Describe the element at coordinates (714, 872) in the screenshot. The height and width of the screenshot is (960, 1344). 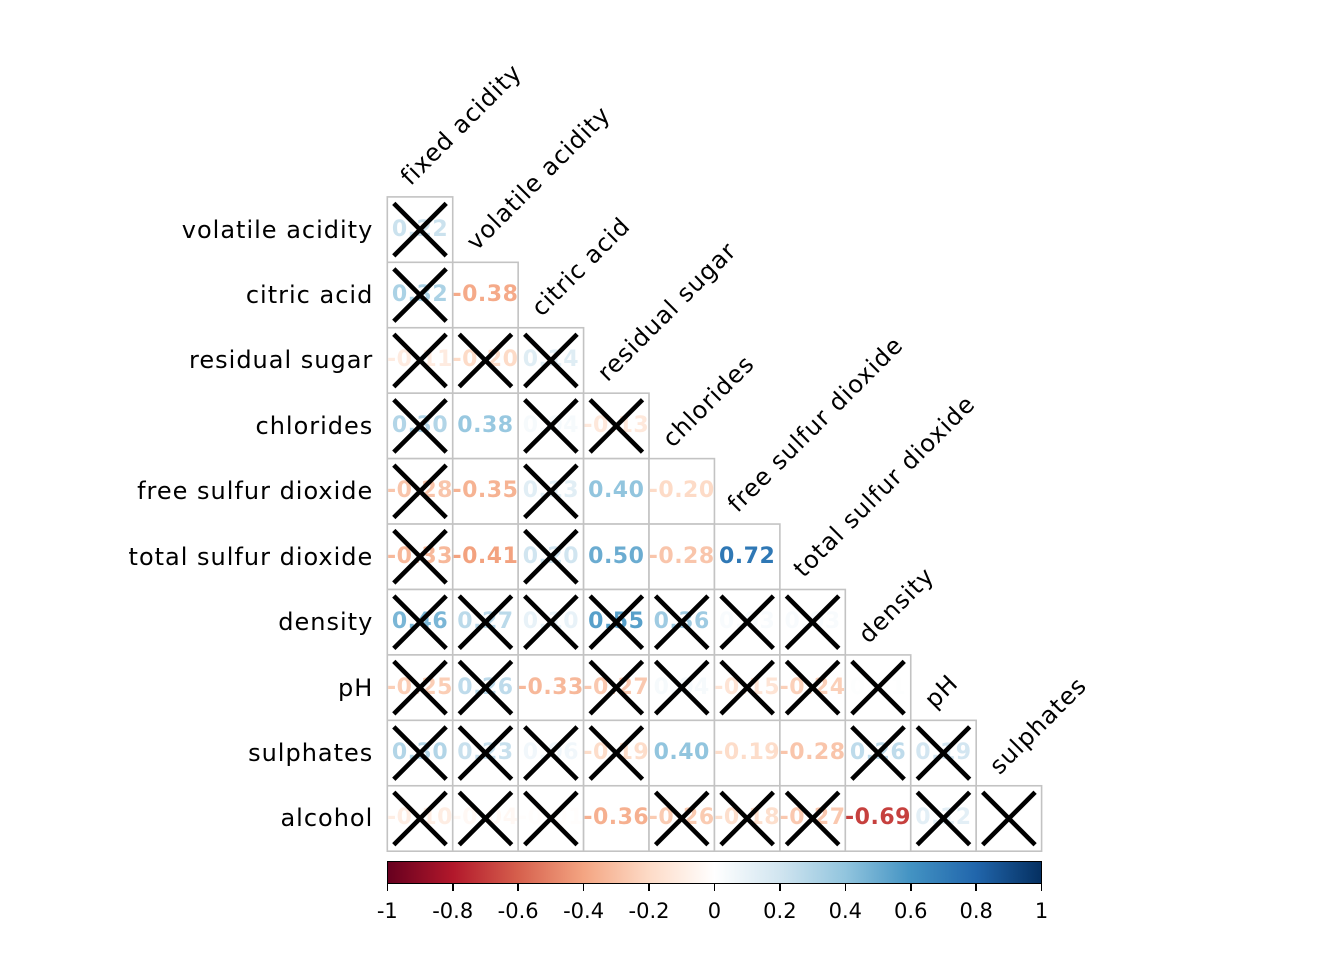
I see `colorbar-gradient` at that location.